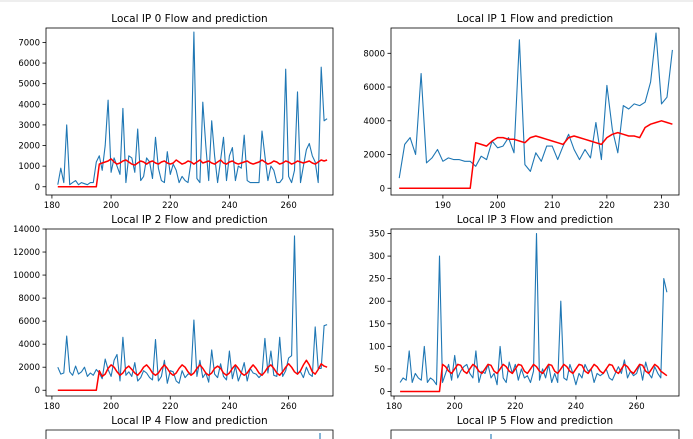 The image size is (693, 439). I want to click on y-tick-label: 7000, so click(29, 43).